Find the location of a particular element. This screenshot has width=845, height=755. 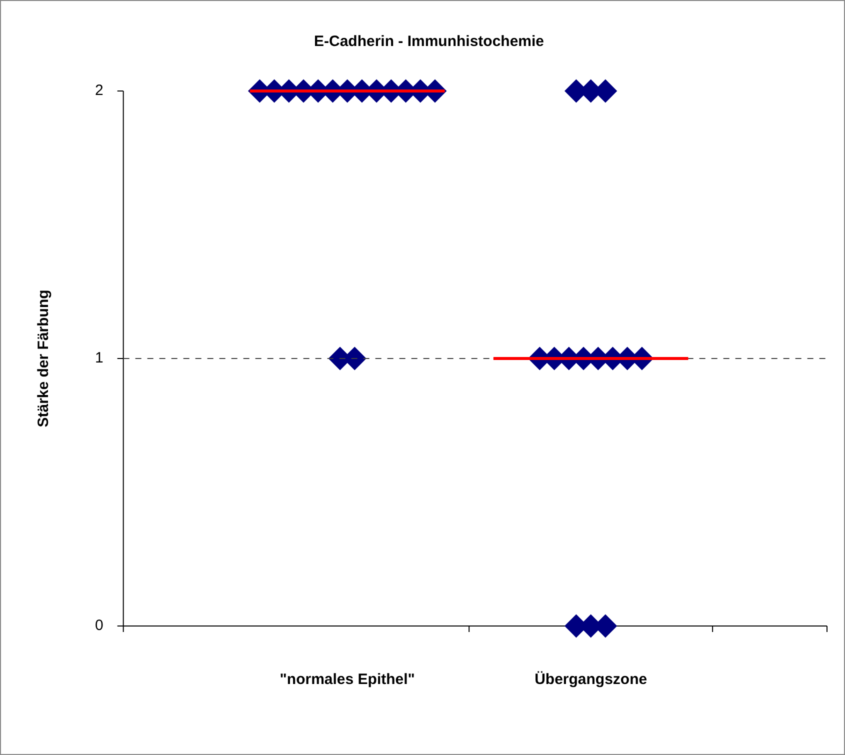

y-tick-label: 0 is located at coordinates (99, 625).